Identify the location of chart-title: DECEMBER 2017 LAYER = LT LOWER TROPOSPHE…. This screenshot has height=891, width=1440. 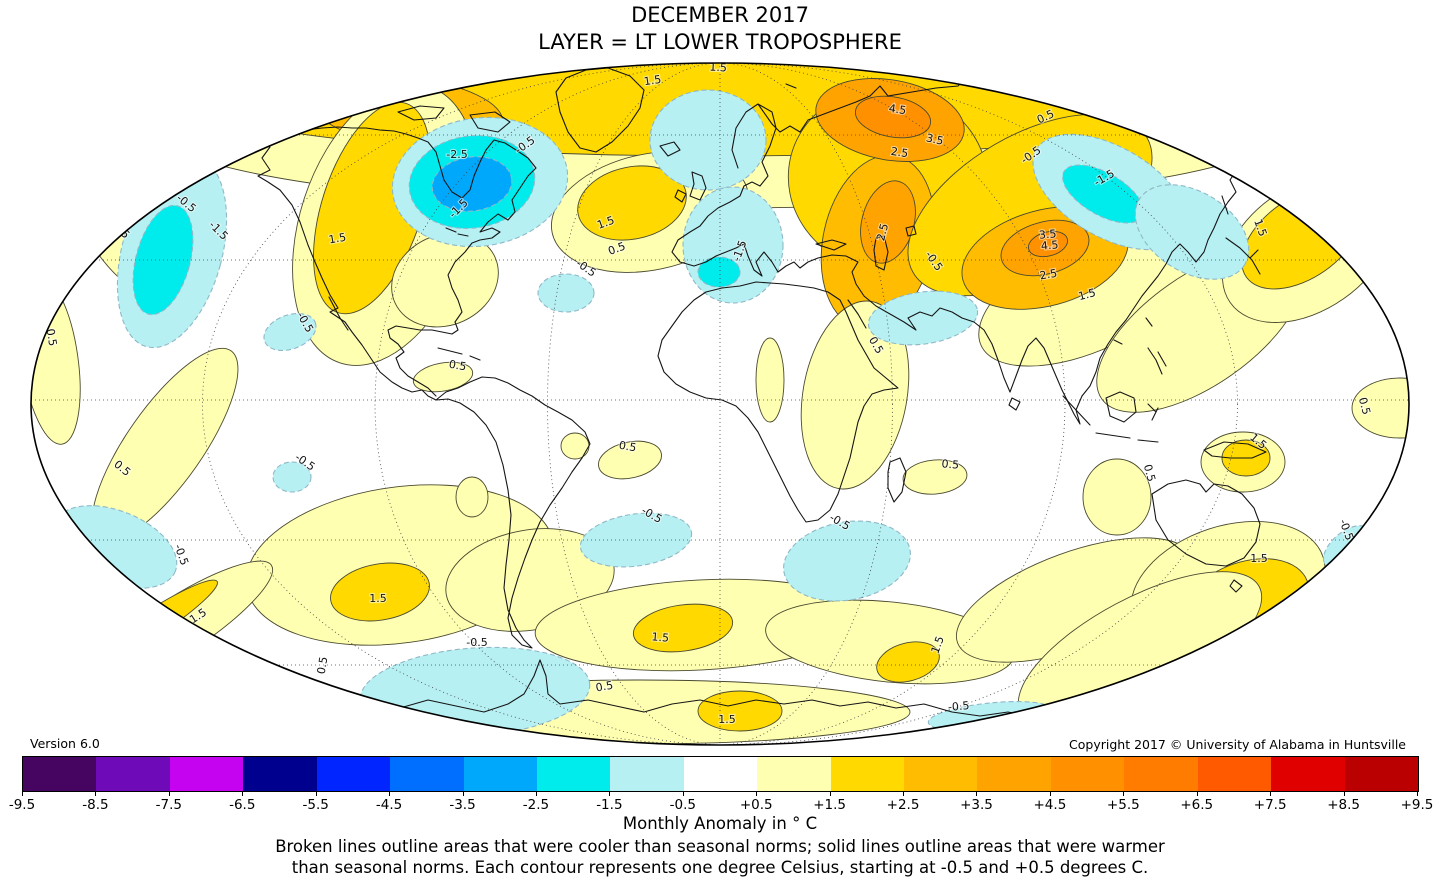
(720, 29).